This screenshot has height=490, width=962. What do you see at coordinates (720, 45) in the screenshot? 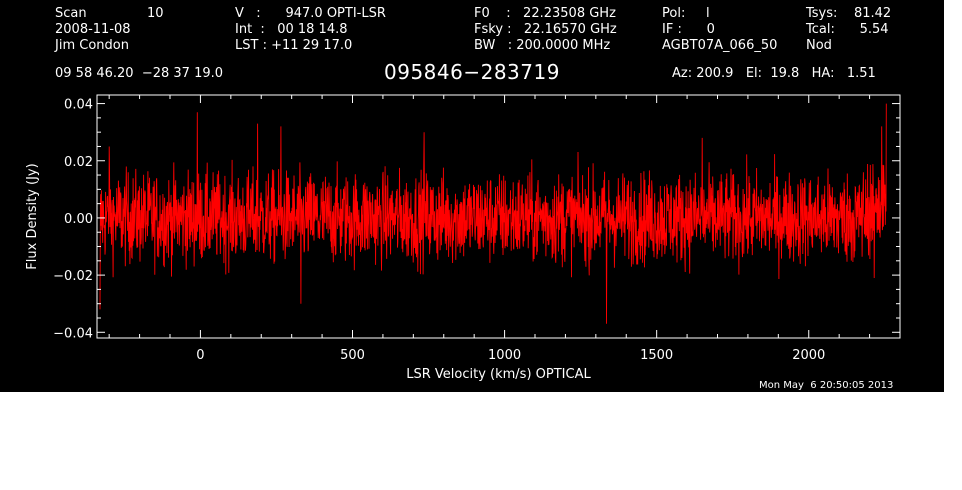
I see `project-id: AGBT07A_066_50` at bounding box center [720, 45].